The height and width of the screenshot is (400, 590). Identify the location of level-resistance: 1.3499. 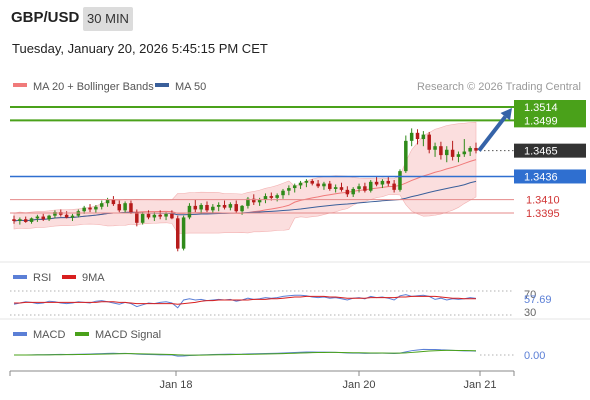
(298, 120).